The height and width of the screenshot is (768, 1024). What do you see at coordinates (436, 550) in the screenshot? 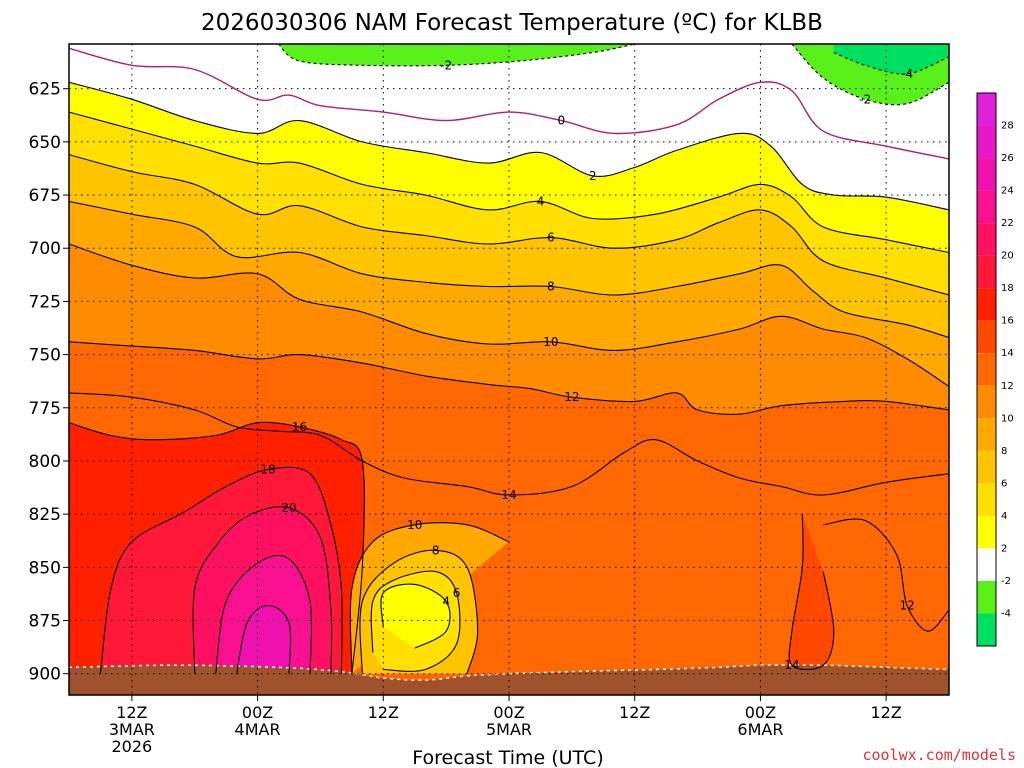
I see `isotherm-label: 8` at bounding box center [436, 550].